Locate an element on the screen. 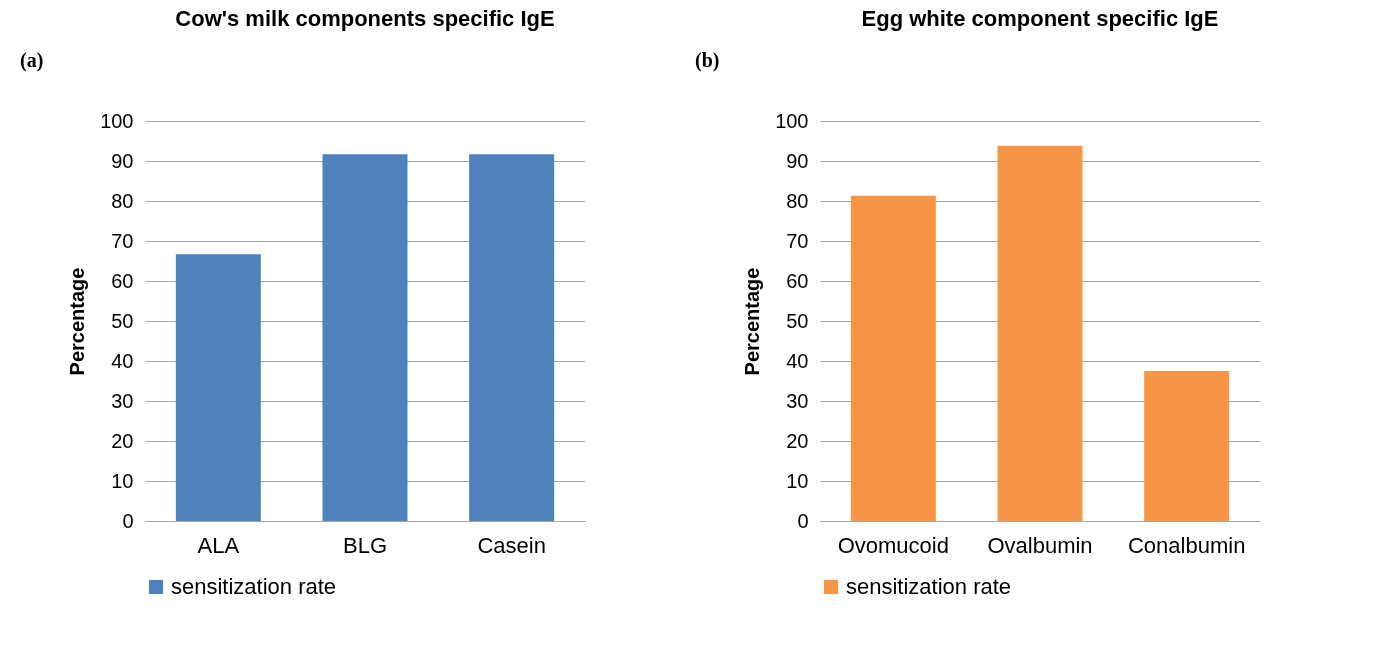 The image size is (1386, 660). x-tick-label: Ovalbumin is located at coordinates (1040, 545).